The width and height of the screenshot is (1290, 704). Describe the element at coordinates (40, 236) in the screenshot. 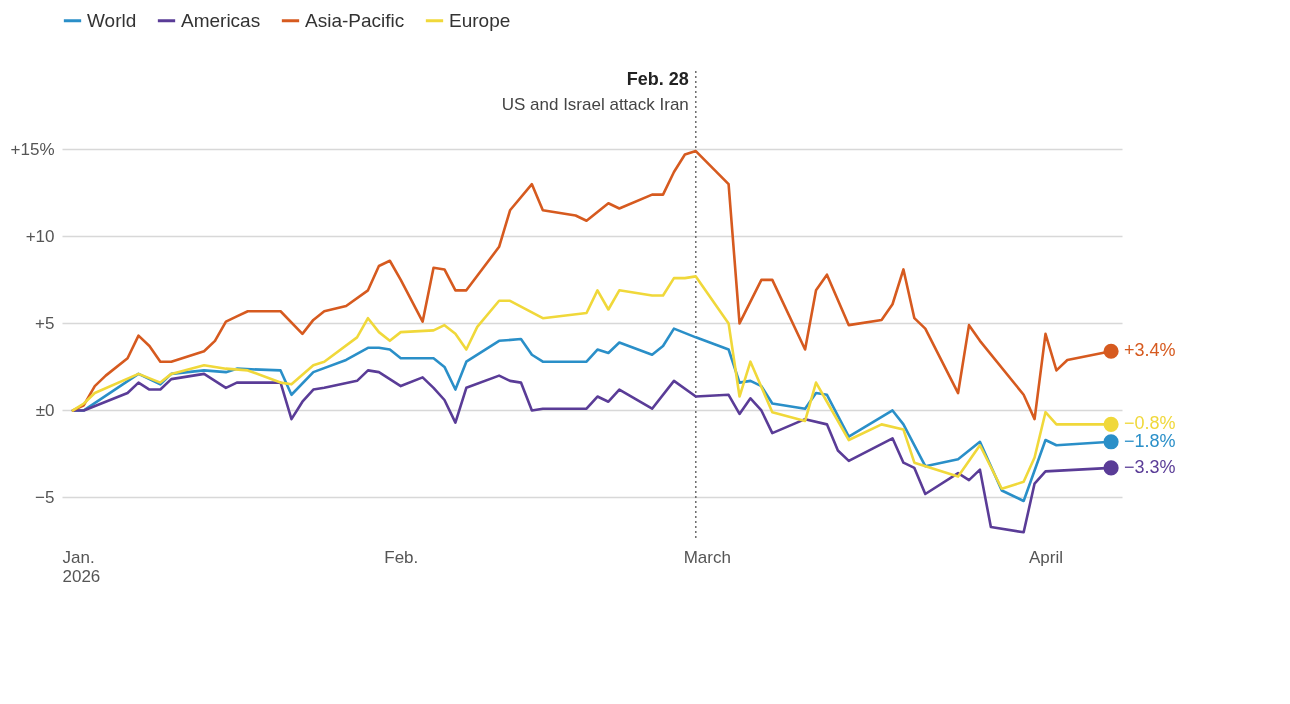

I see `y-tick-label: +10` at that location.